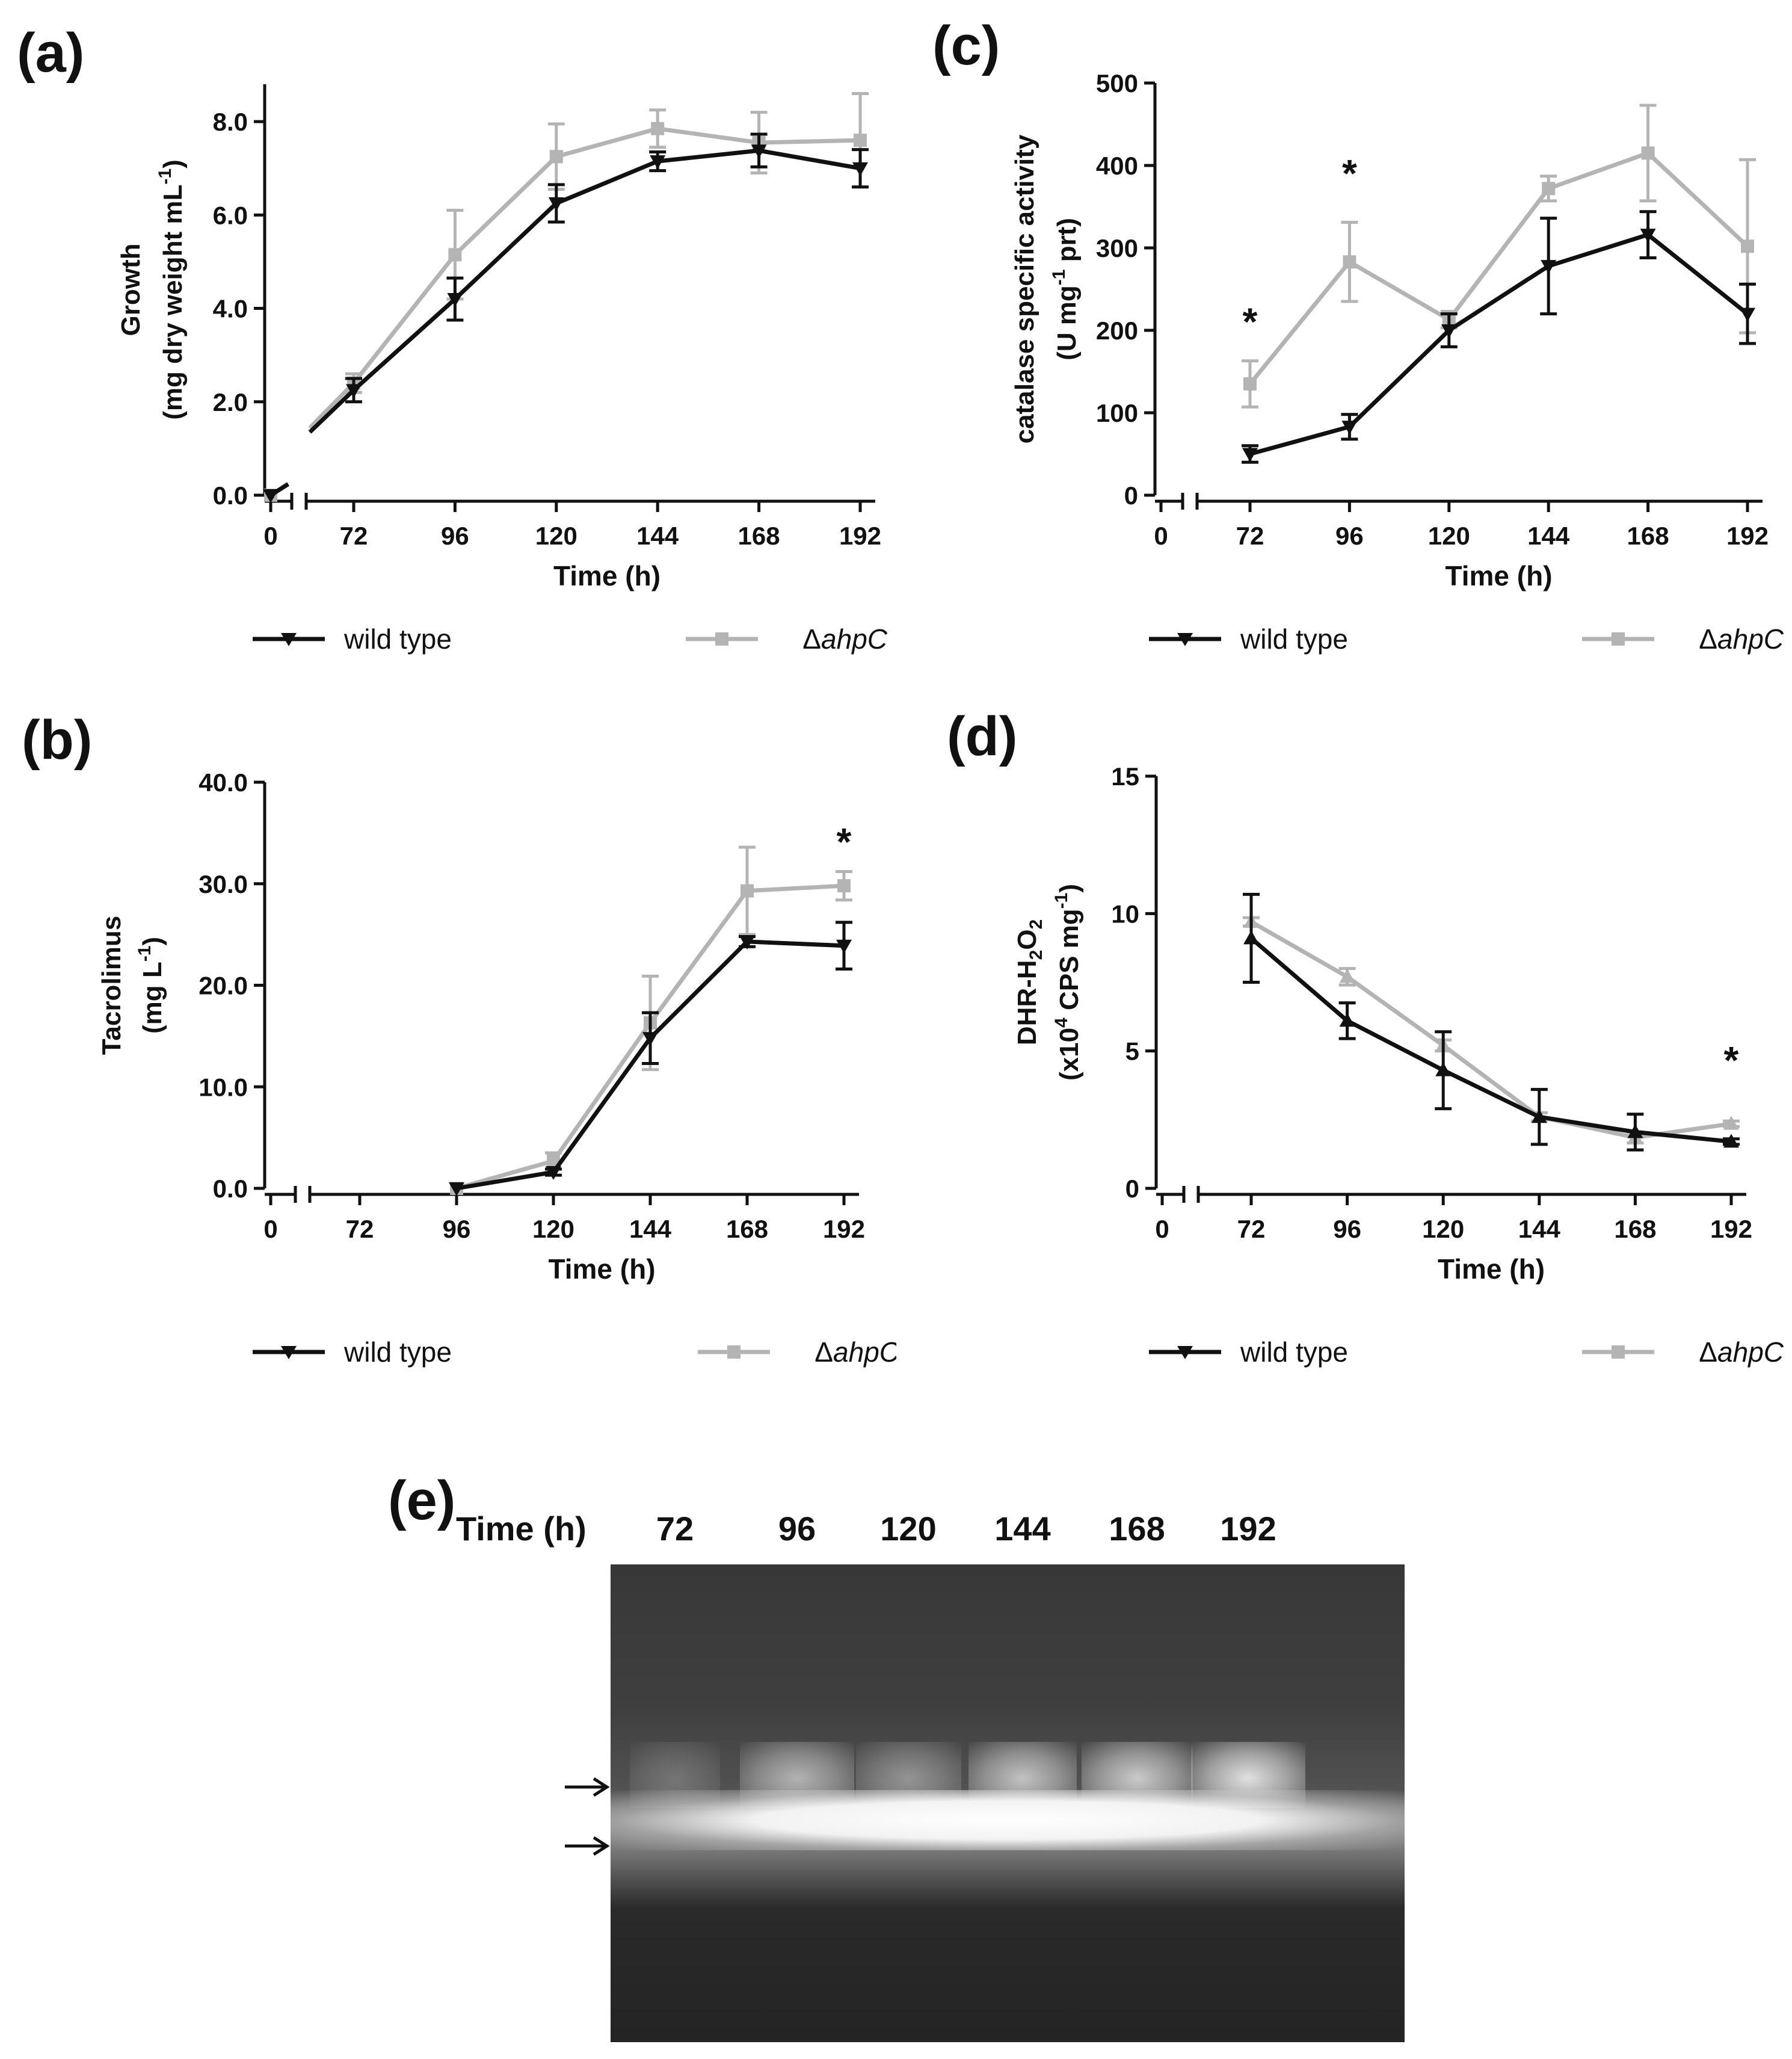 This screenshot has height=2059, width=1792. What do you see at coordinates (223, 1087) in the screenshot?
I see `y-tick-label: 10.0` at bounding box center [223, 1087].